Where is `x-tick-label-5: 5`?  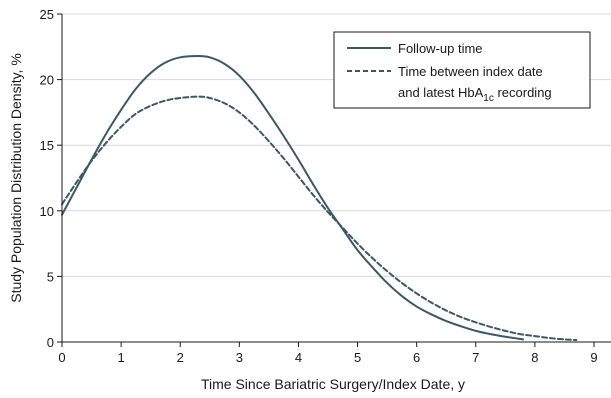
x-tick-label-5: 5 is located at coordinates (357, 357).